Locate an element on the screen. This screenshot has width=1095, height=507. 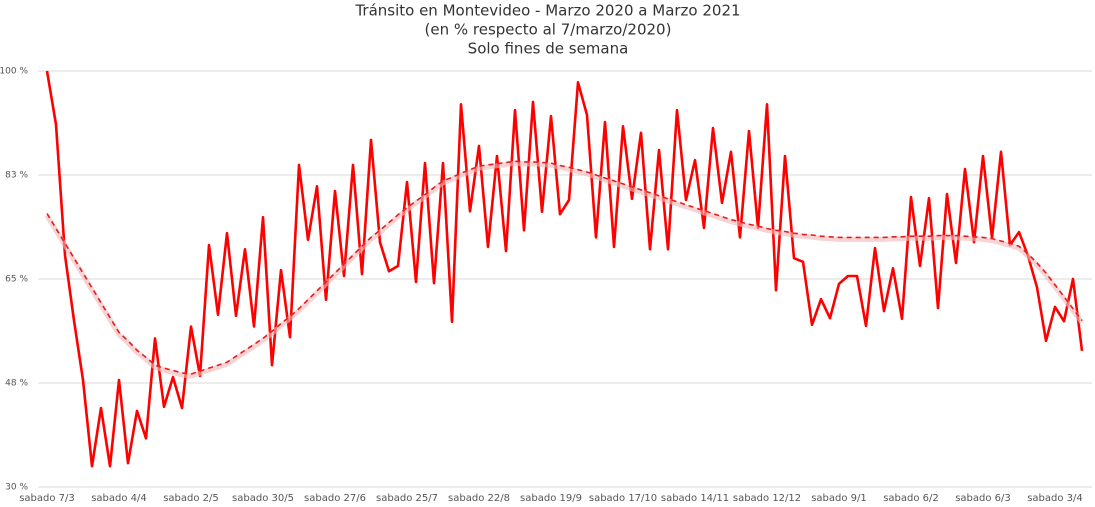
chart-subtitle: Solo fines de semana is located at coordinates (548, 49).